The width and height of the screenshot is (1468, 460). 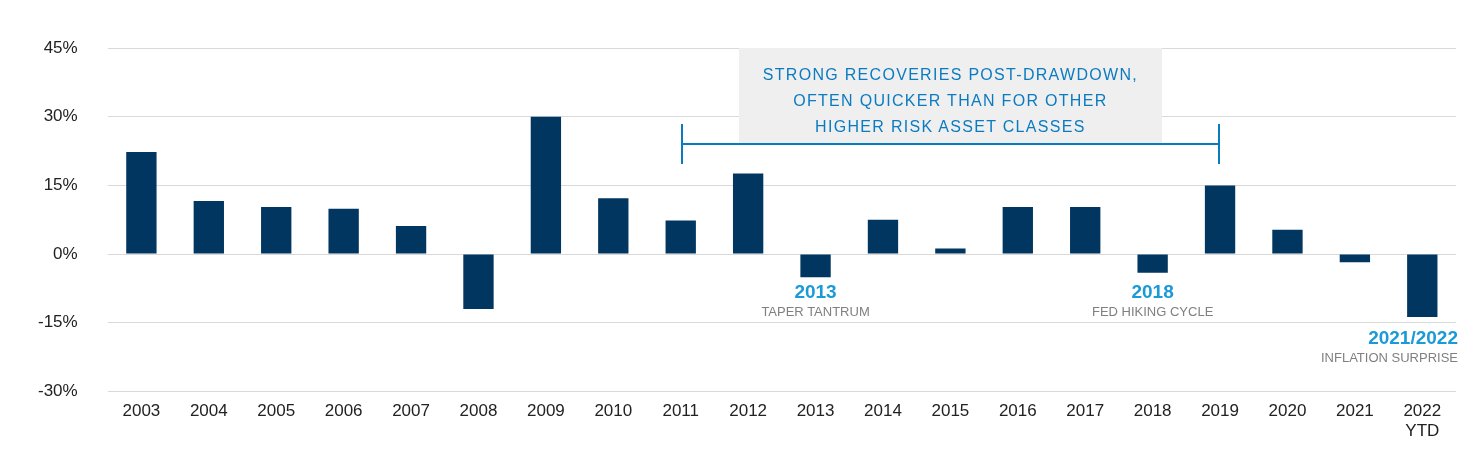 I want to click on annotation: 2021/2022, so click(x=1413, y=337).